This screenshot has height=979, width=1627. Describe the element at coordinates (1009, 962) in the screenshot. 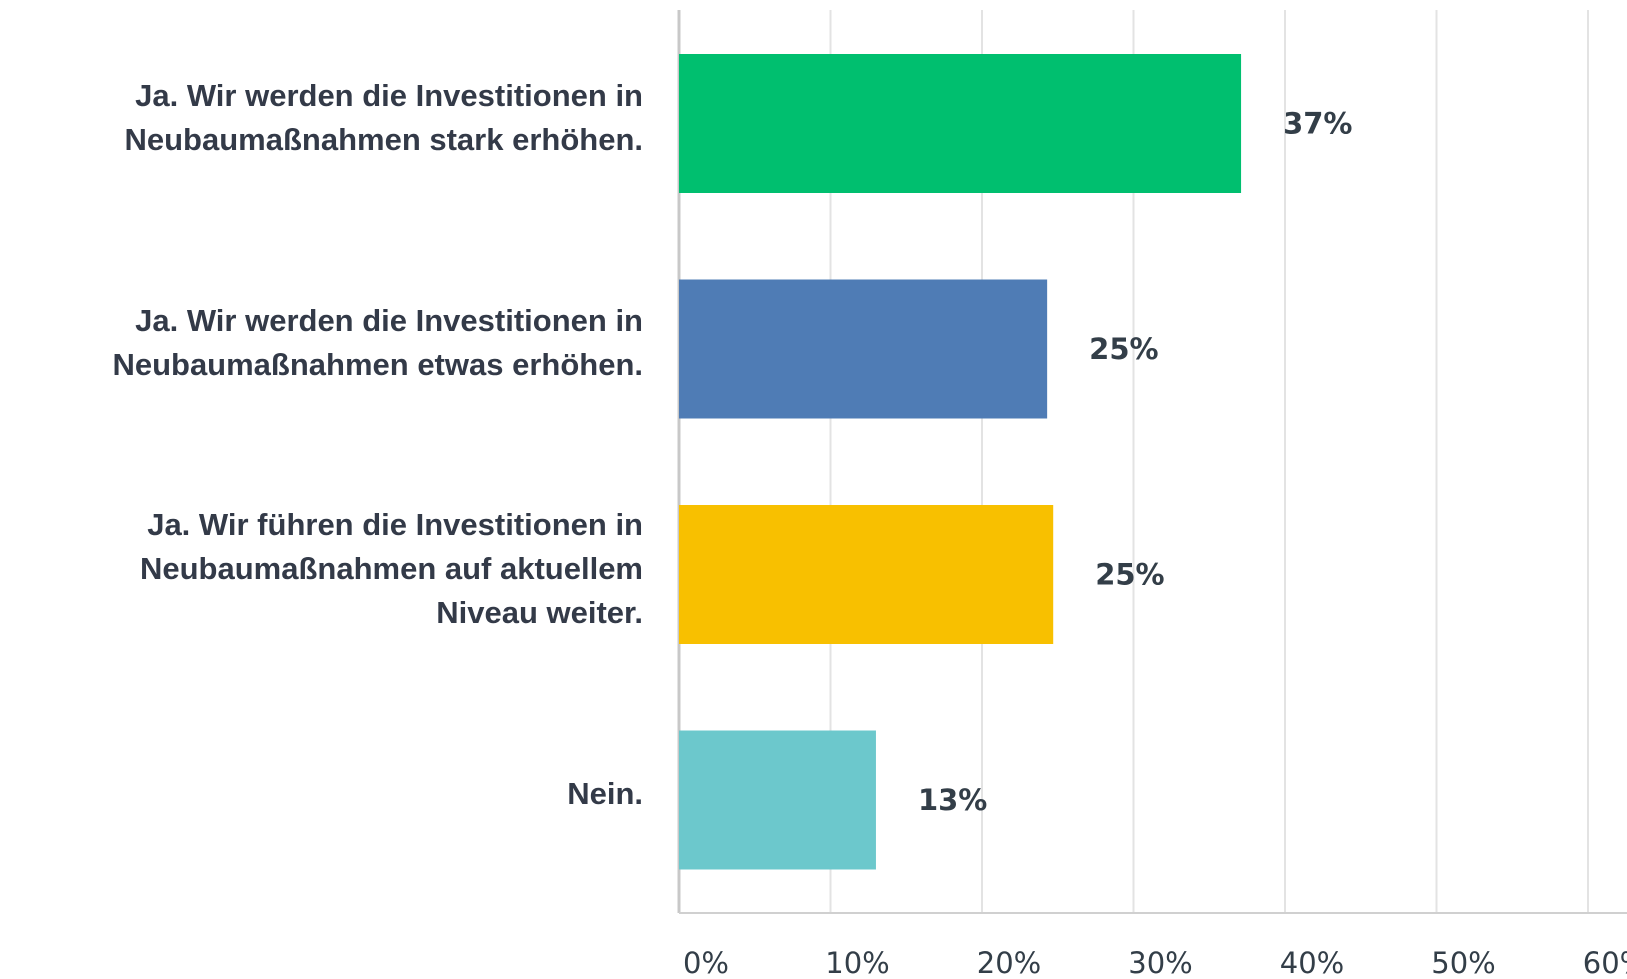

I see `x-tick-label: 20%` at that location.